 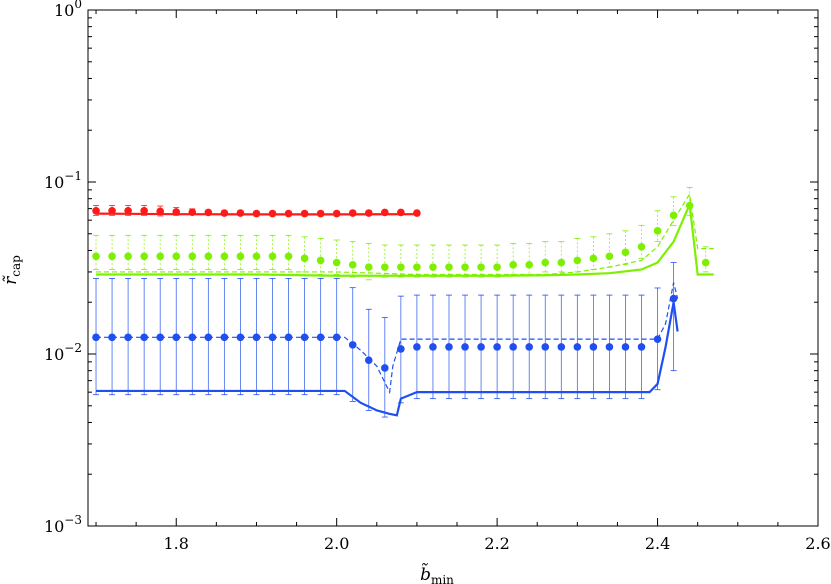 I want to click on series-1-dashed-line, so click(x=405, y=234).